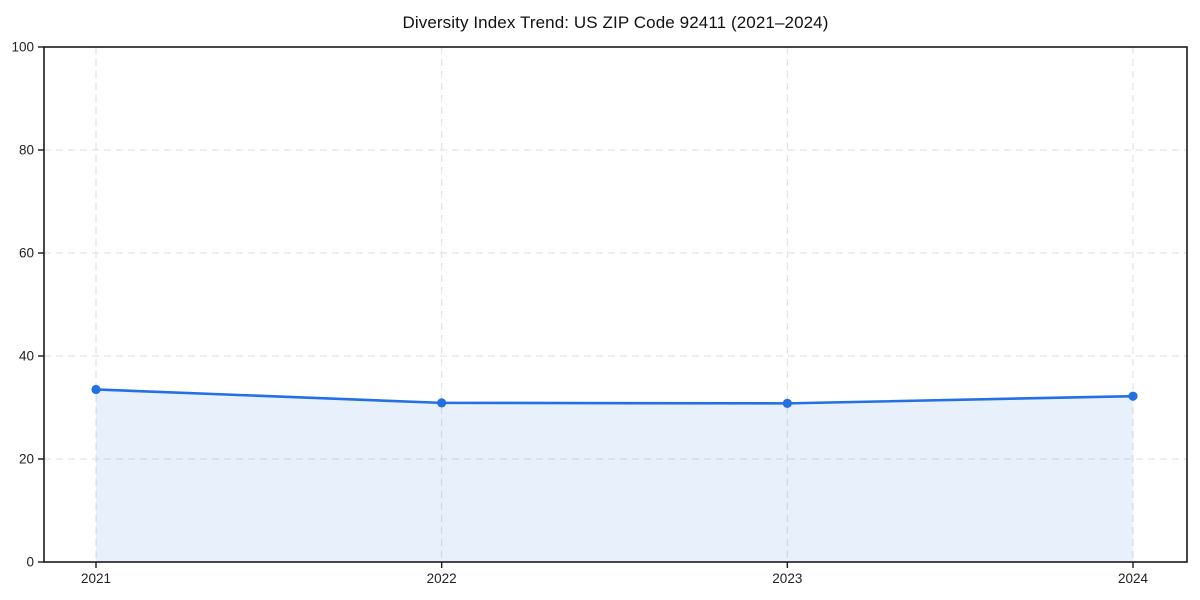 Image resolution: width=1200 pixels, height=600 pixels. What do you see at coordinates (26, 253) in the screenshot?
I see `y-tick-label: 60` at bounding box center [26, 253].